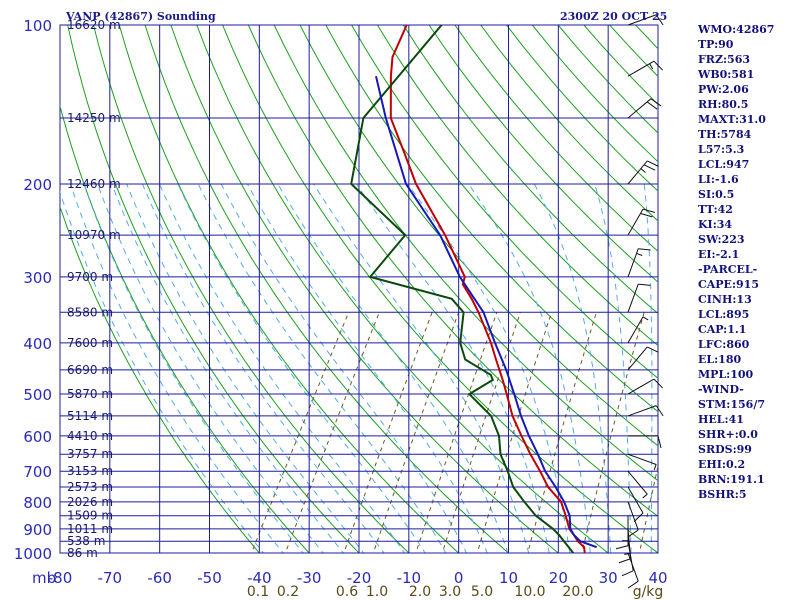 This screenshot has width=800, height=600. What do you see at coordinates (60, 578) in the screenshot?
I see `temperature-tick-label: -80` at bounding box center [60, 578].